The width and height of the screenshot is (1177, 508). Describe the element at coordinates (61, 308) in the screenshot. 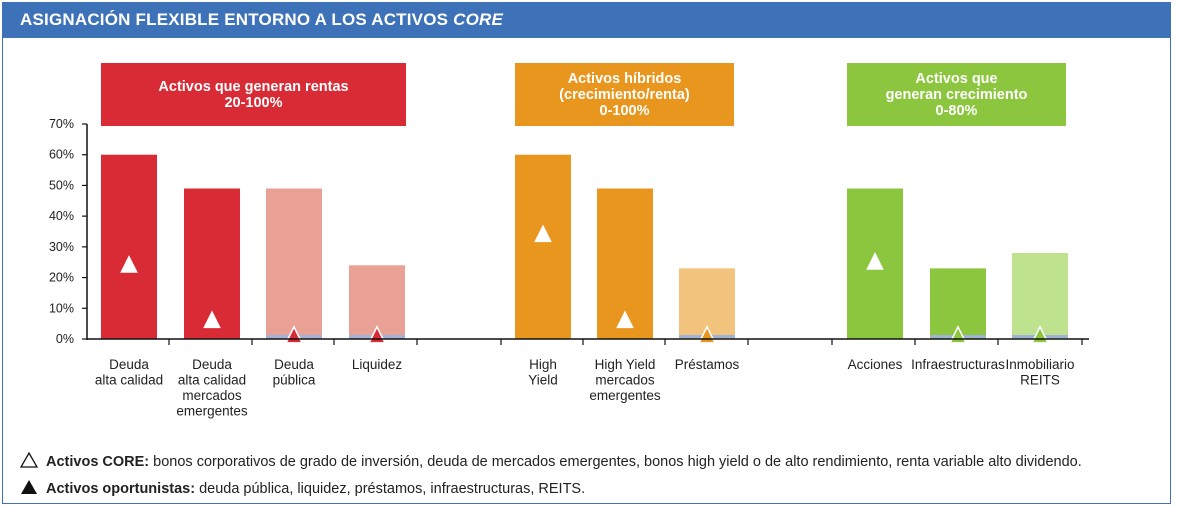

I see `y-tick-label: 10%` at that location.